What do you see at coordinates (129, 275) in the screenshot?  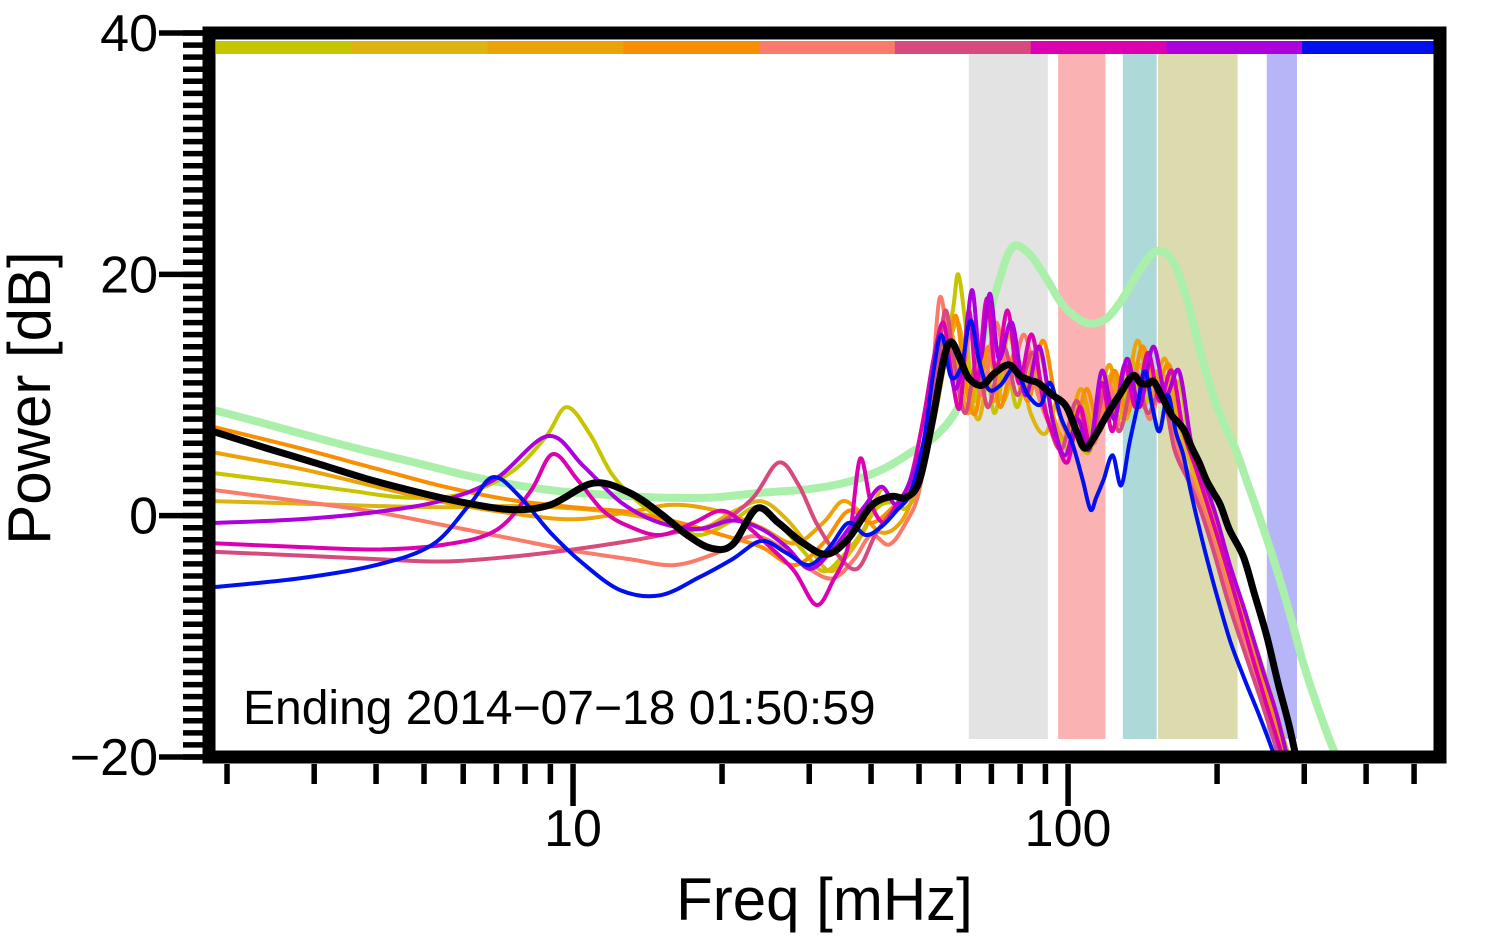 I see `y-tick-label-20: 20` at bounding box center [129, 275].